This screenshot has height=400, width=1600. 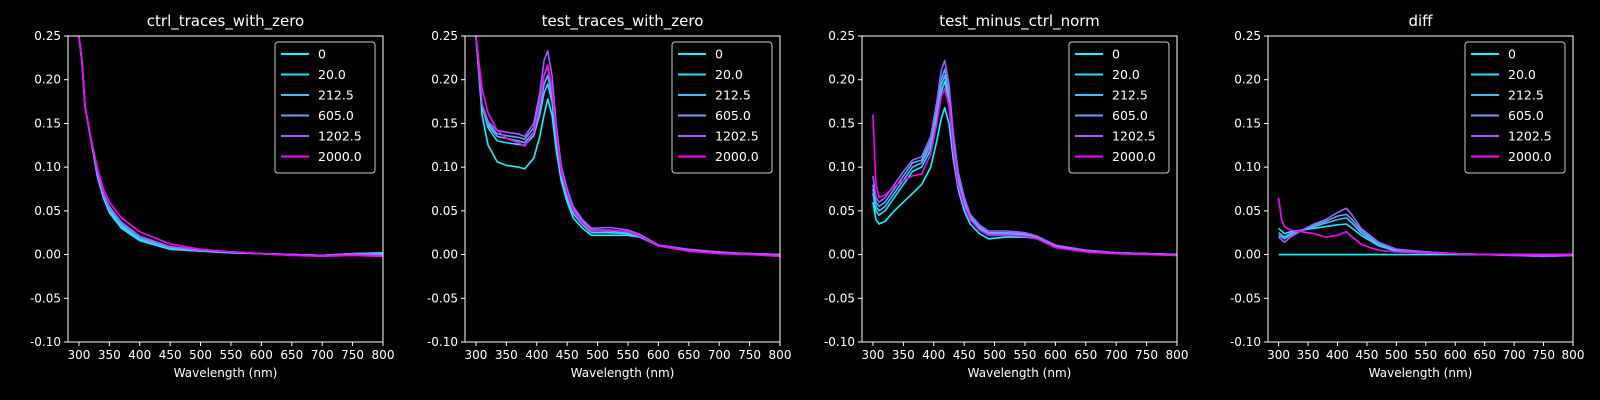 What do you see at coordinates (1420, 21) in the screenshot?
I see `chart-title: diff` at bounding box center [1420, 21].